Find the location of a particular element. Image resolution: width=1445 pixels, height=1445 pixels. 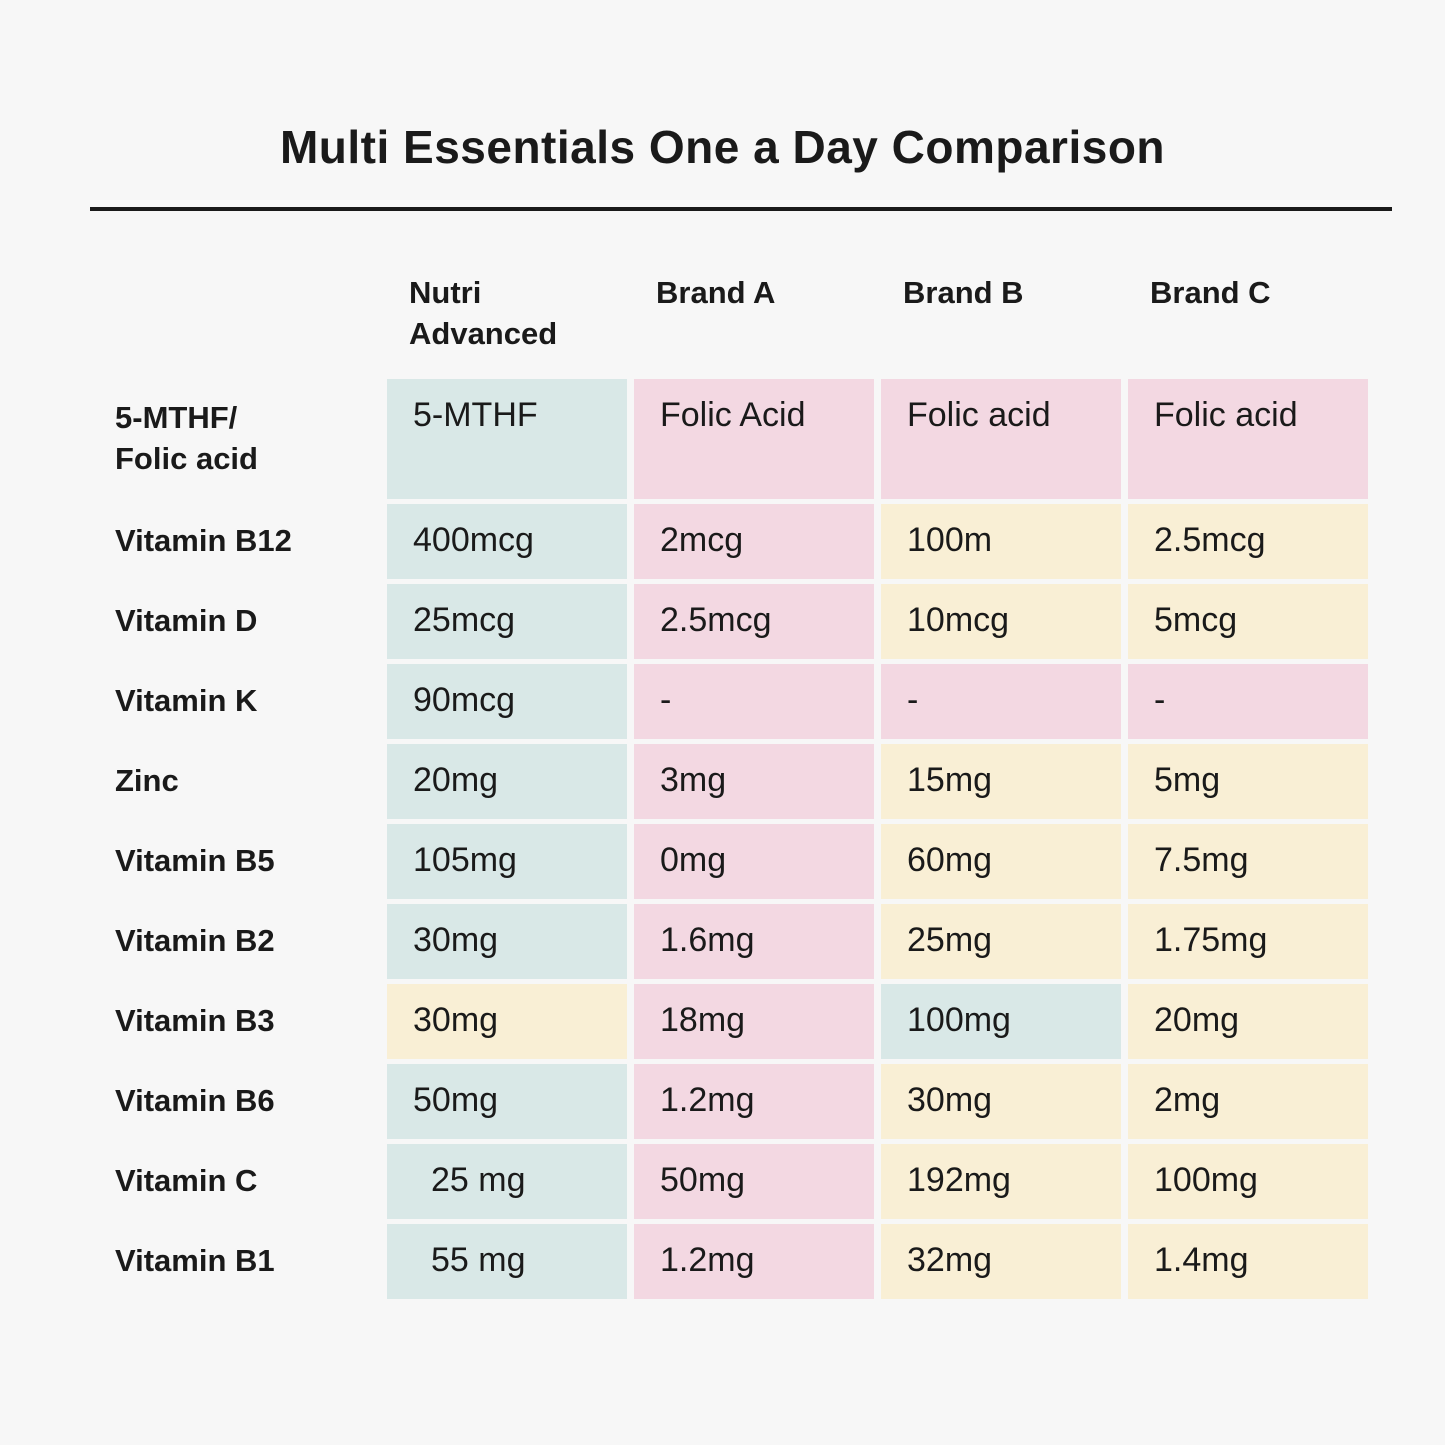

table-cell: 105mg is located at coordinates (507, 861).